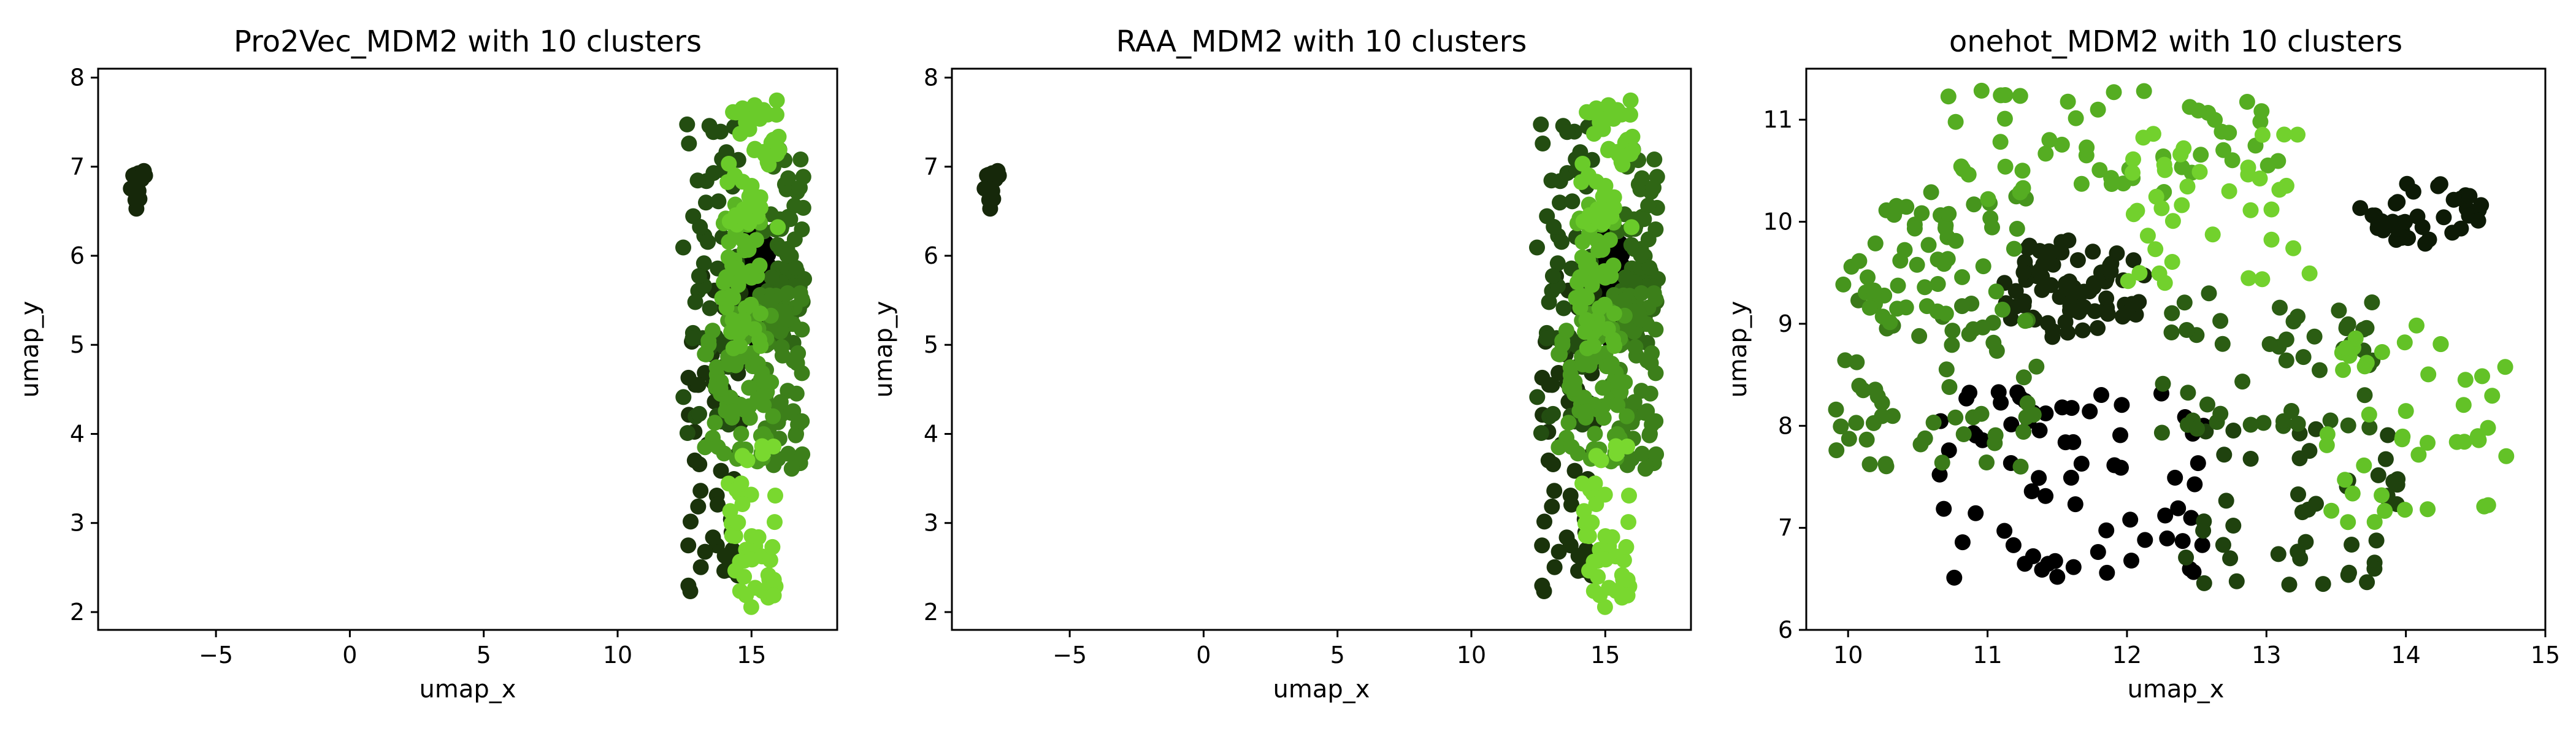  Describe the element at coordinates (468, 42) in the screenshot. I see `chart-title: Pro2Vec_MDM2 with 10 clusters` at that location.